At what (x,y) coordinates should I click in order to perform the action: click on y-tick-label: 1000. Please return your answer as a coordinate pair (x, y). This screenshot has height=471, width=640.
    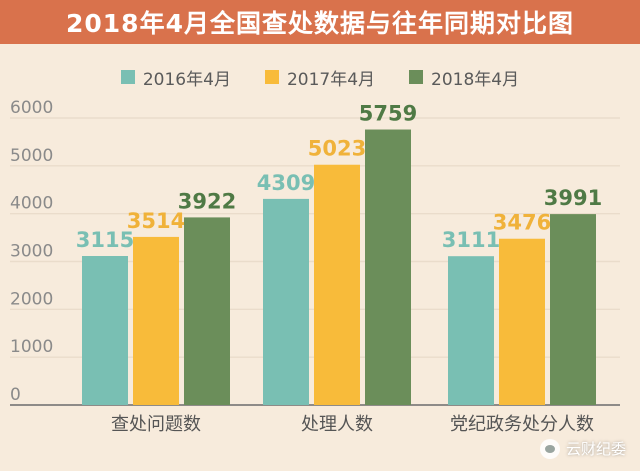
    Looking at the image, I should click on (31, 347).